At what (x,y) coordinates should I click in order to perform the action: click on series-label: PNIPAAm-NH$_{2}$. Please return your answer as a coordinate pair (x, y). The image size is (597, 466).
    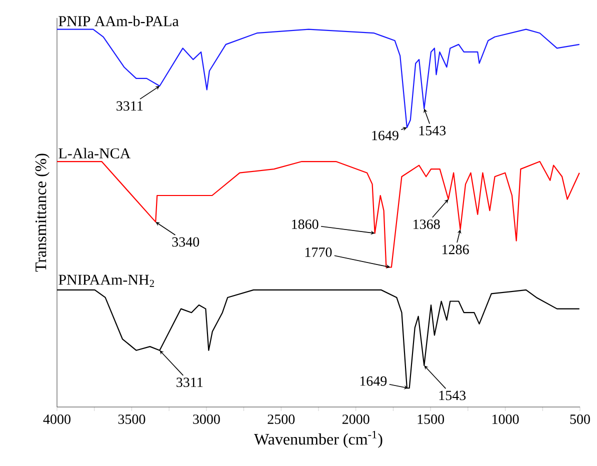
    Looking at the image, I should click on (106, 280).